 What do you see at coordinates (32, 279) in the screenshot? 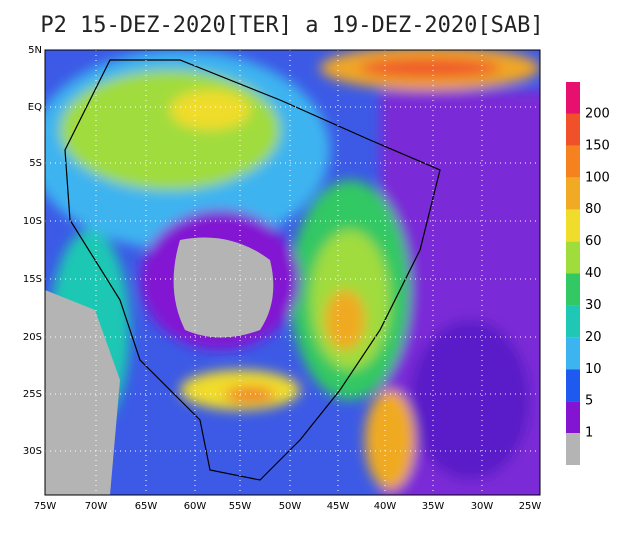
I see `lat-label: 15S` at bounding box center [32, 279].